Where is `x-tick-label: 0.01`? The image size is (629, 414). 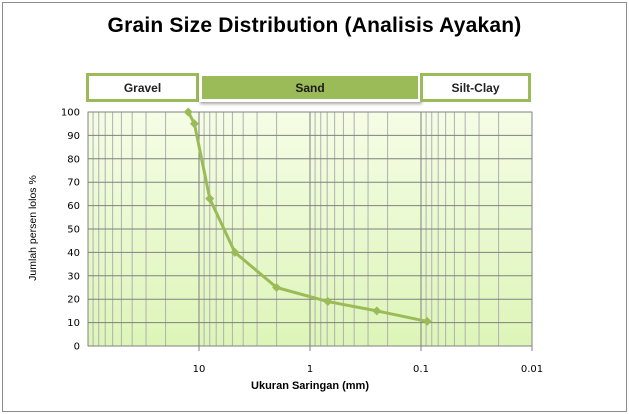 x-tick-label: 0.01 is located at coordinates (532, 369).